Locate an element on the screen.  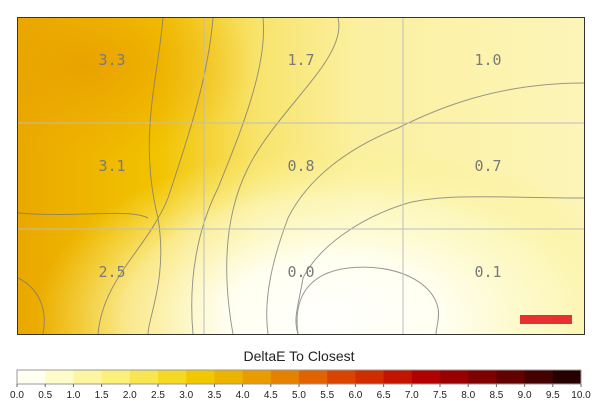
red-marker is located at coordinates (546, 319).